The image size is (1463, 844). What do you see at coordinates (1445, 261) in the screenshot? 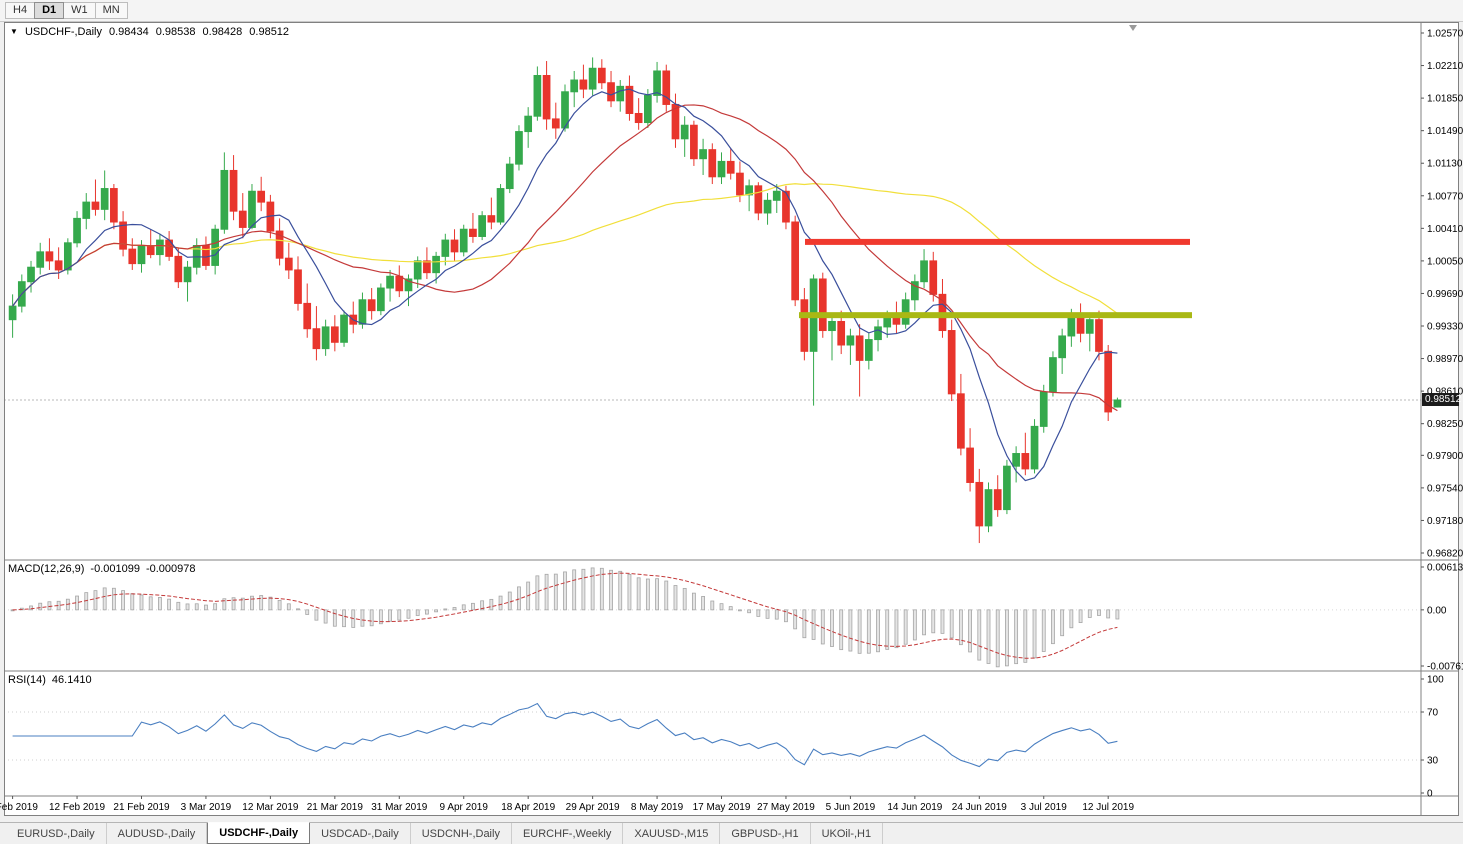
I see `svg-text: 1.00050` at bounding box center [1445, 261].